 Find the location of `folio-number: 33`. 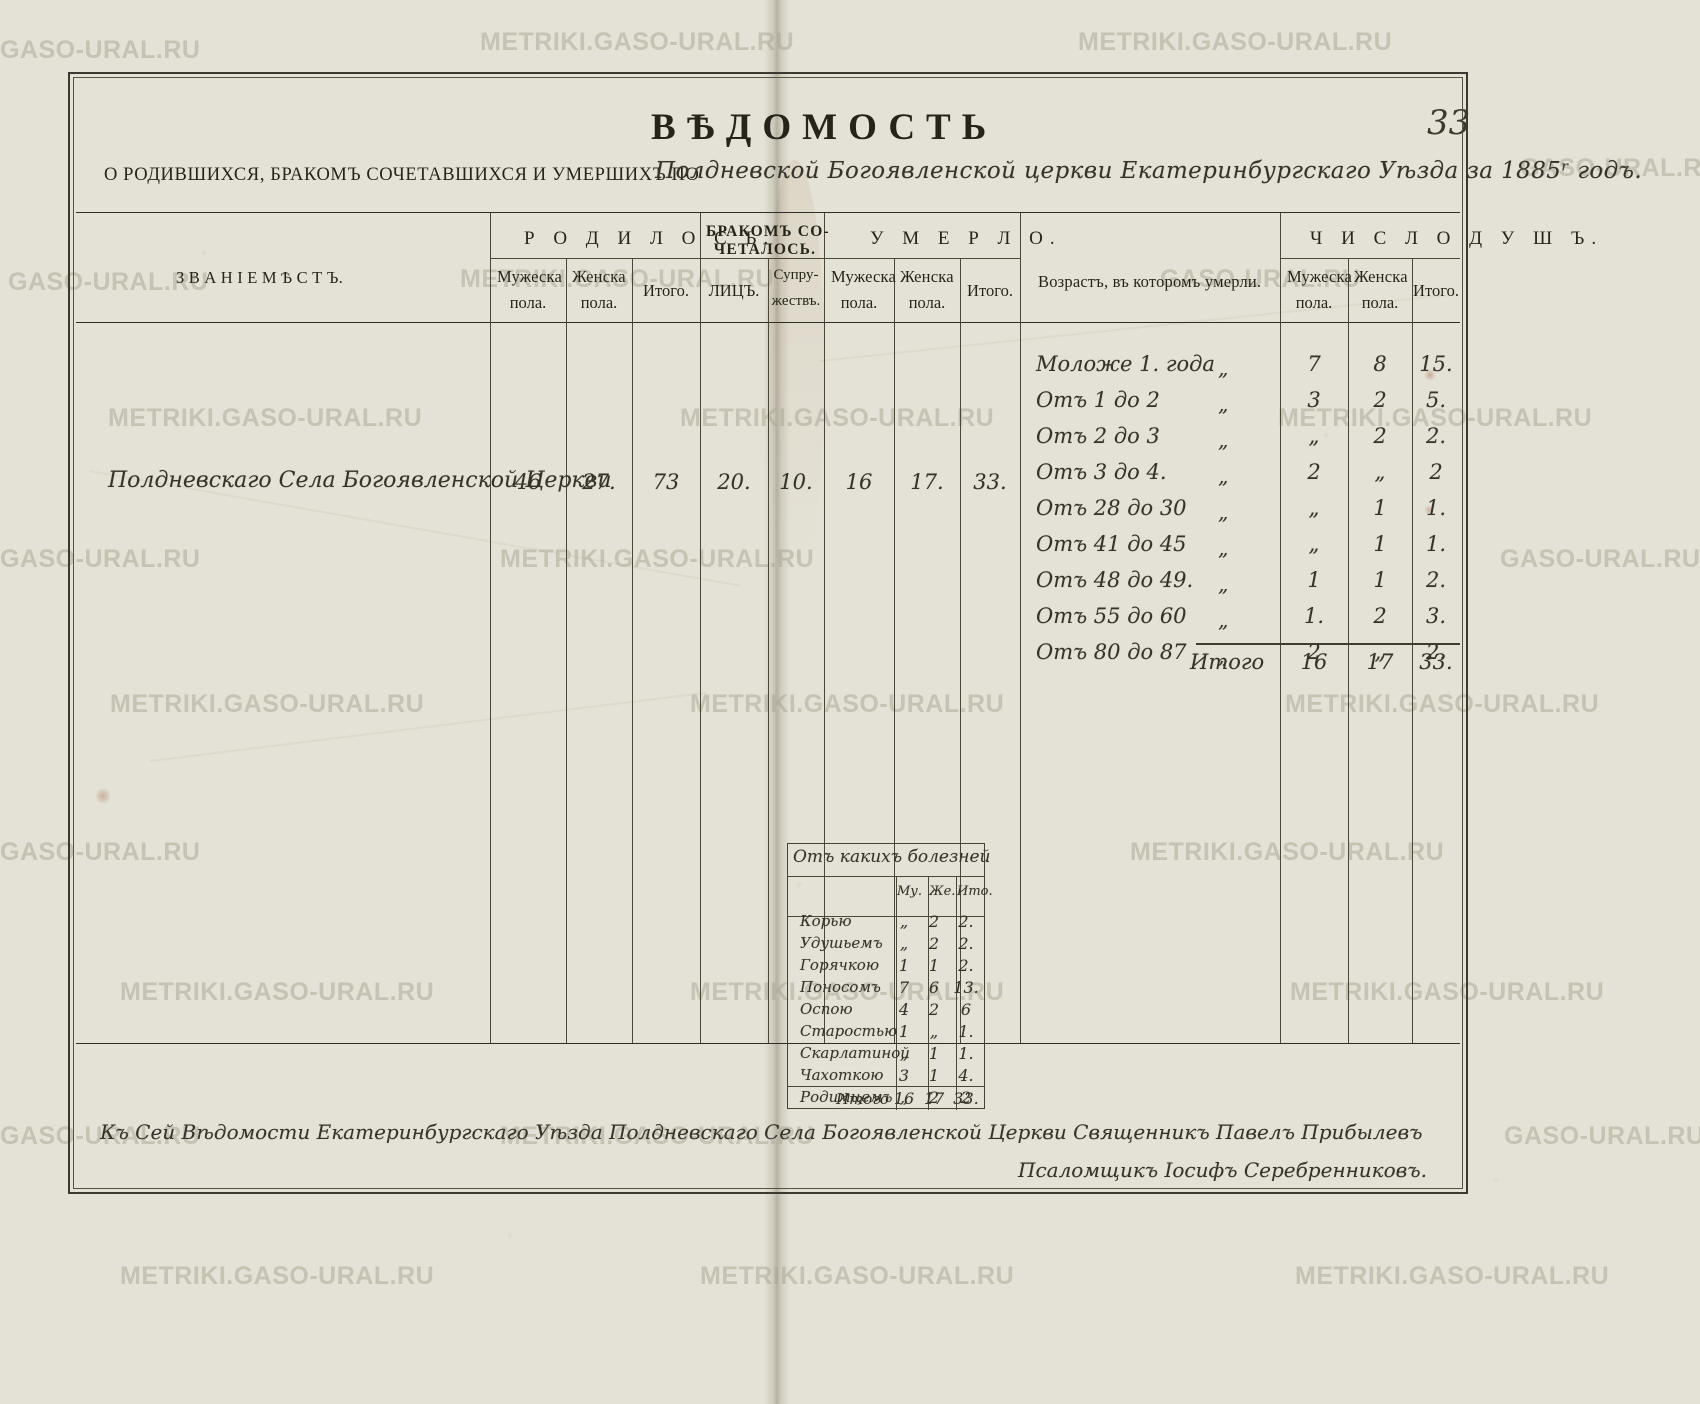

folio-number: 33 is located at coordinates (1449, 123).